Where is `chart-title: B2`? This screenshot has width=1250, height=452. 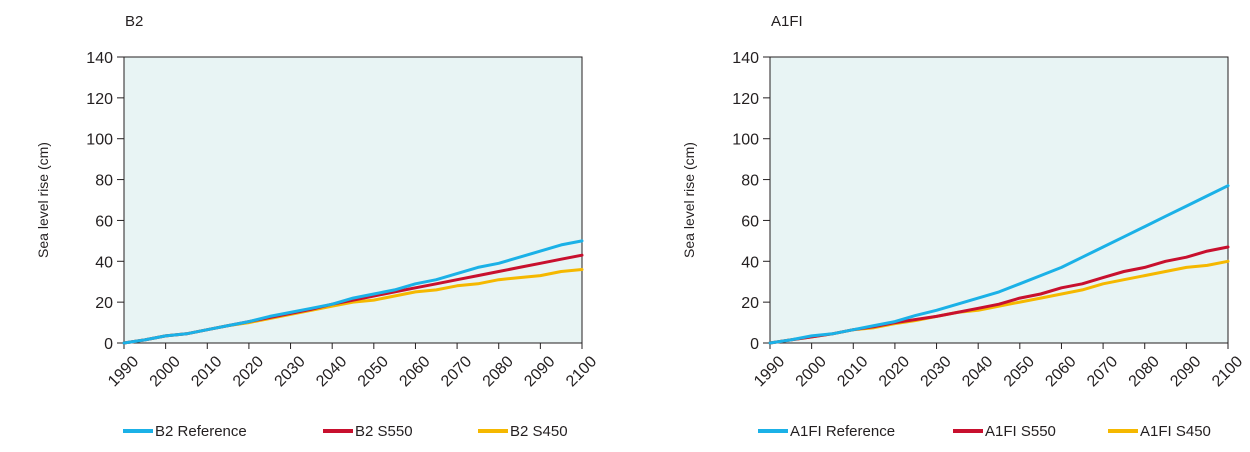 chart-title: B2 is located at coordinates (134, 21).